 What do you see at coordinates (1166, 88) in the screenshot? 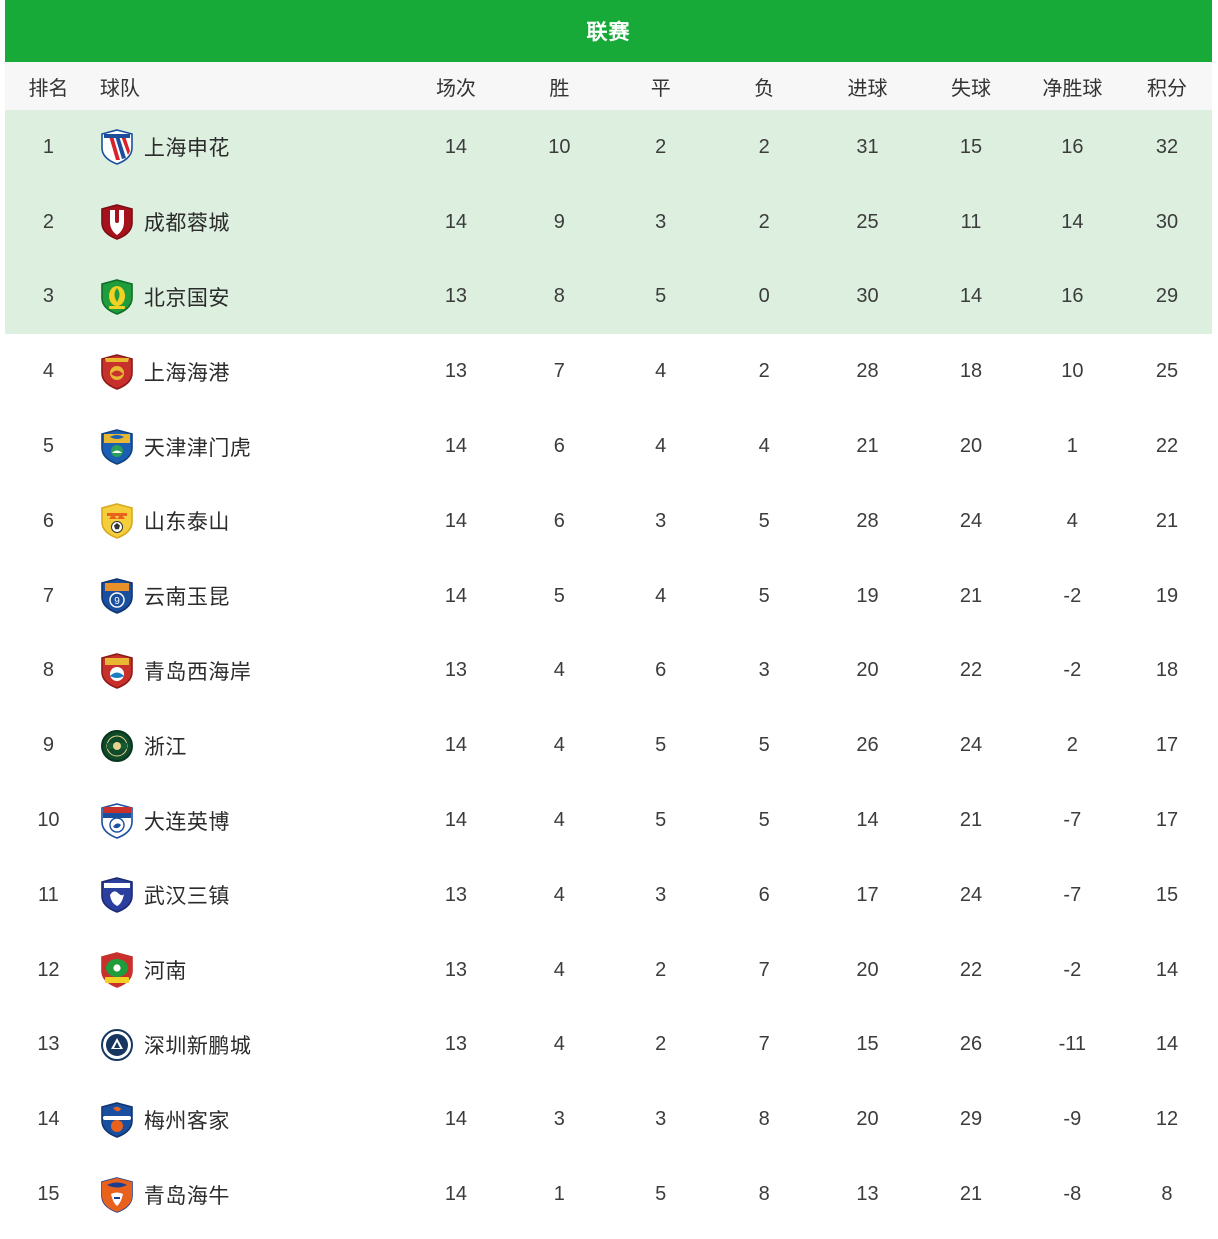
I see `column-header-points: 积分` at bounding box center [1166, 88].